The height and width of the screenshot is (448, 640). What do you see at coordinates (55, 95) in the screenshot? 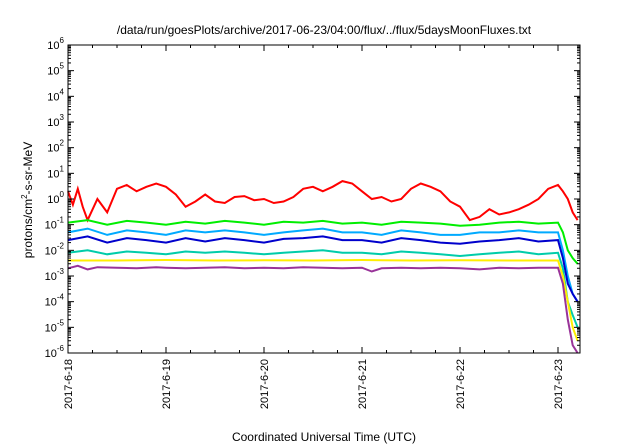
I see `y-tick-label: 10⁴` at bounding box center [55, 95].